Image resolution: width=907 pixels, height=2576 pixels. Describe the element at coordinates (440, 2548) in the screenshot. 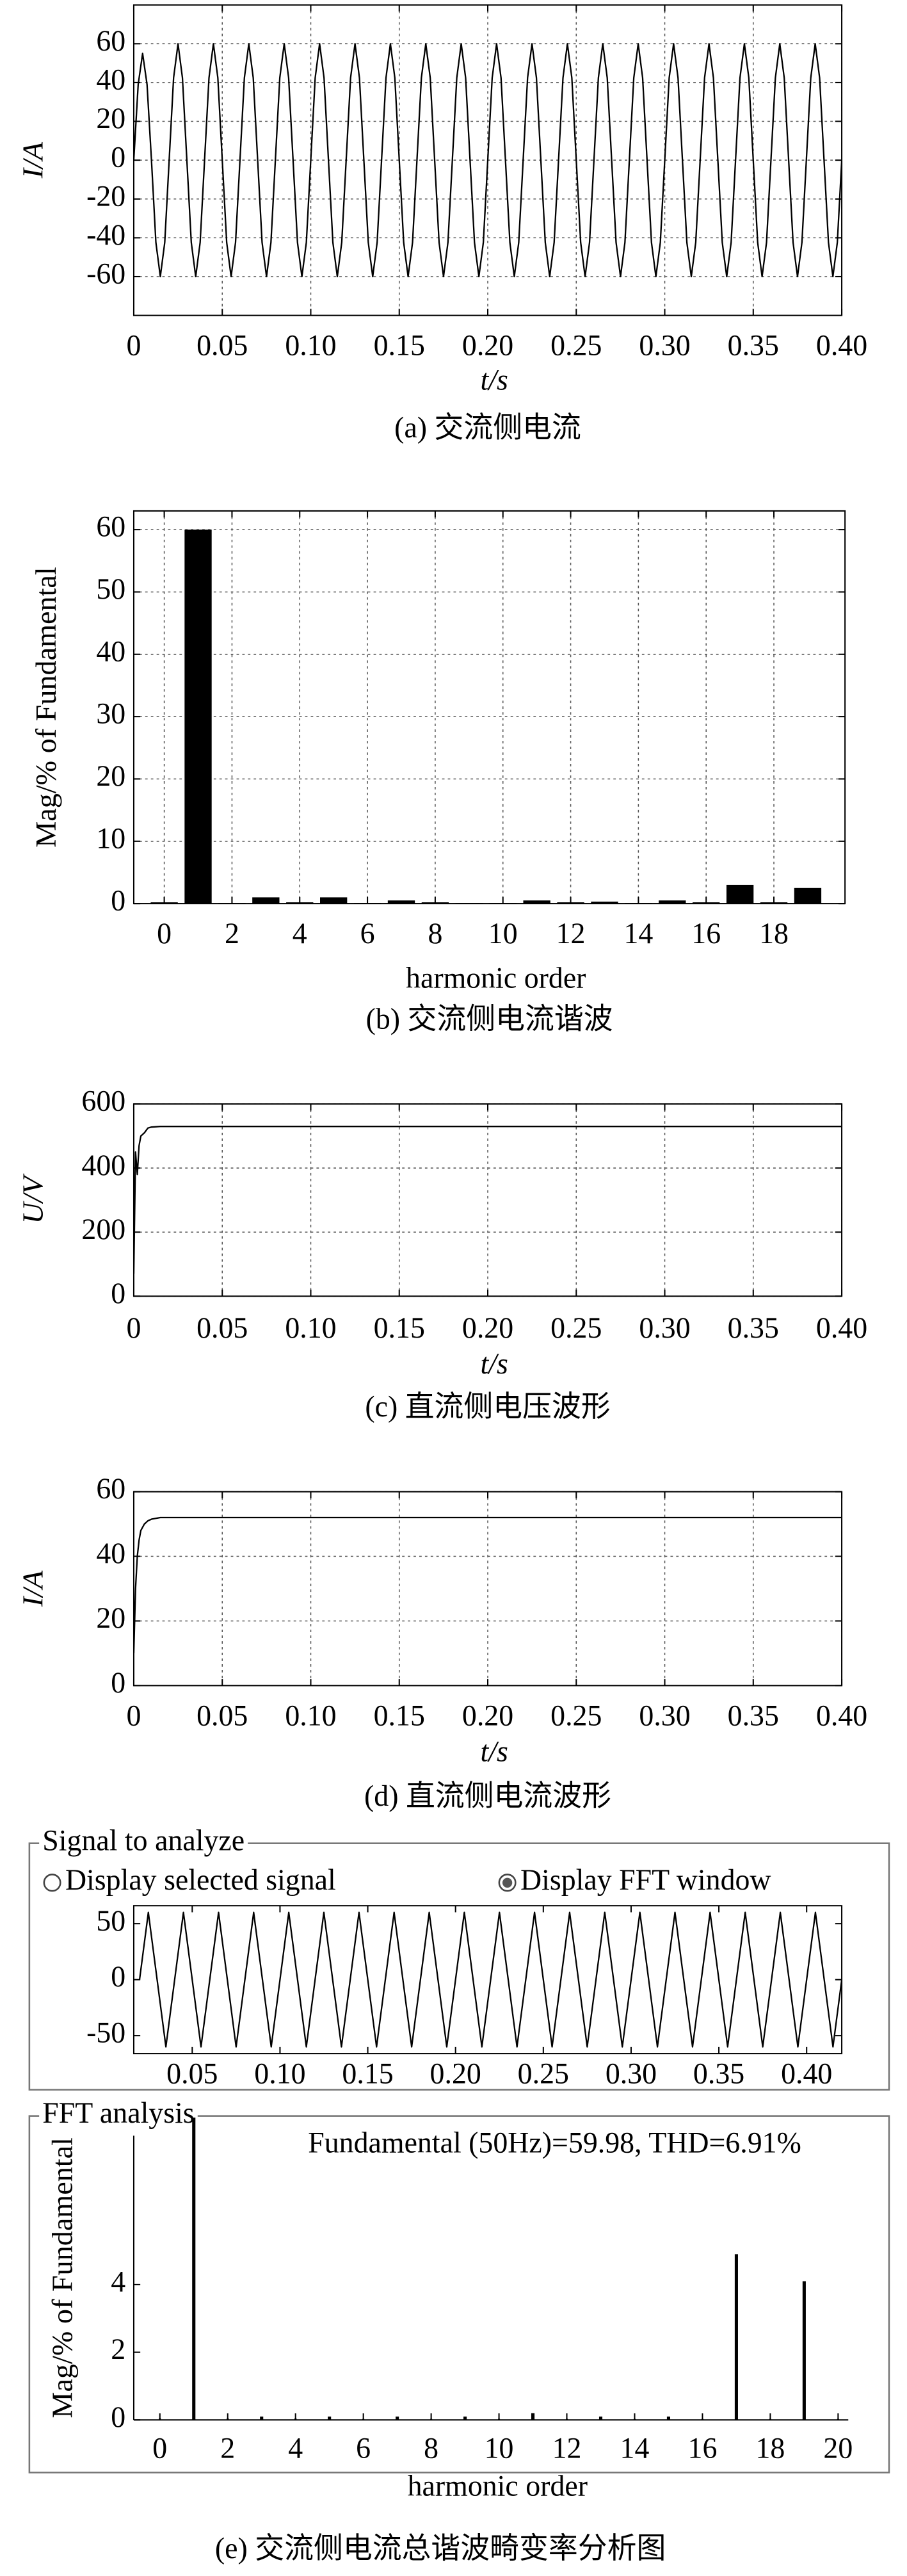

I see `caption: (e) 交流侧电流总谐波畸变率分析图` at that location.